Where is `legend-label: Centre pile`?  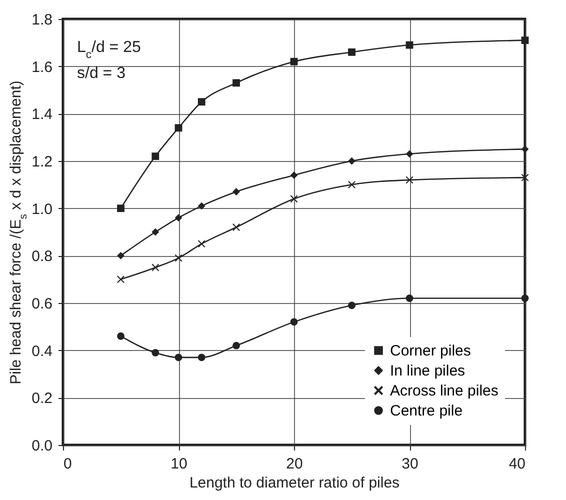
legend-label: Centre pile is located at coordinates (426, 411).